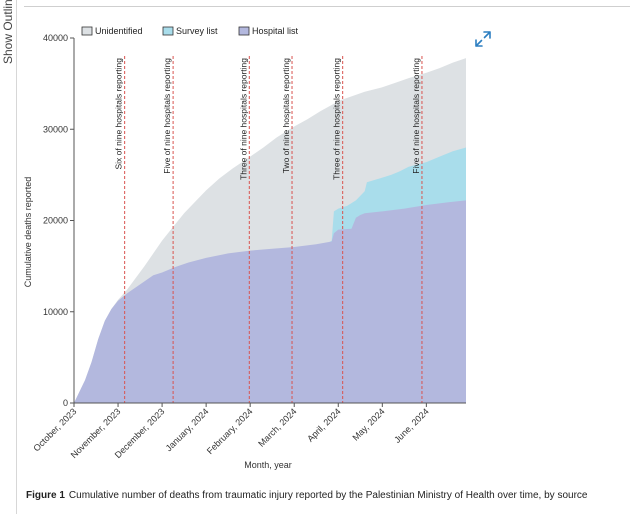 The height and width of the screenshot is (514, 640). What do you see at coordinates (243, 119) in the screenshot?
I see `reference-line-label-3: Three of nine hospitals reporting` at bounding box center [243, 119].